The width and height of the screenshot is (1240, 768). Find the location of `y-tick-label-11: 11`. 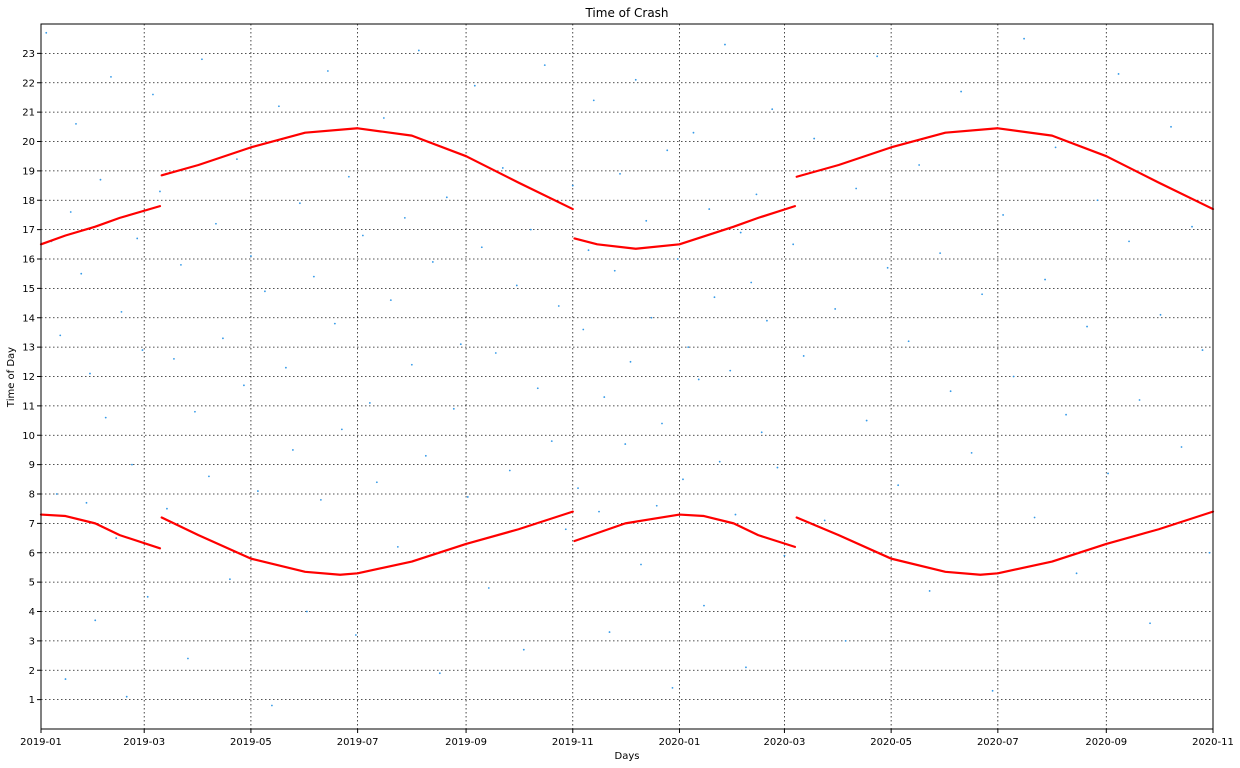

y-tick-label-11: 11 is located at coordinates (28, 406).